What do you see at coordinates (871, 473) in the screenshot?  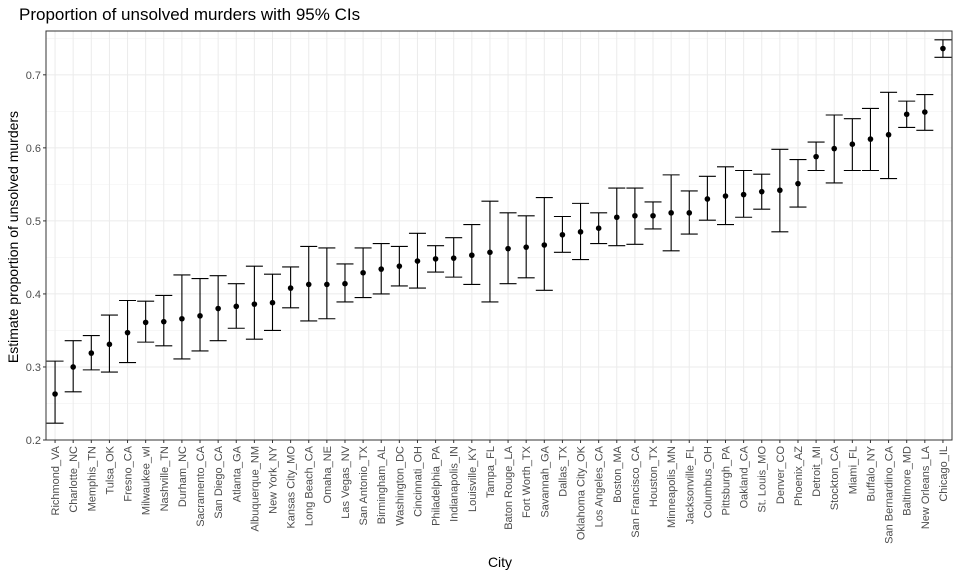 I see `x-tick-label: Buffalo_NY` at bounding box center [871, 473].